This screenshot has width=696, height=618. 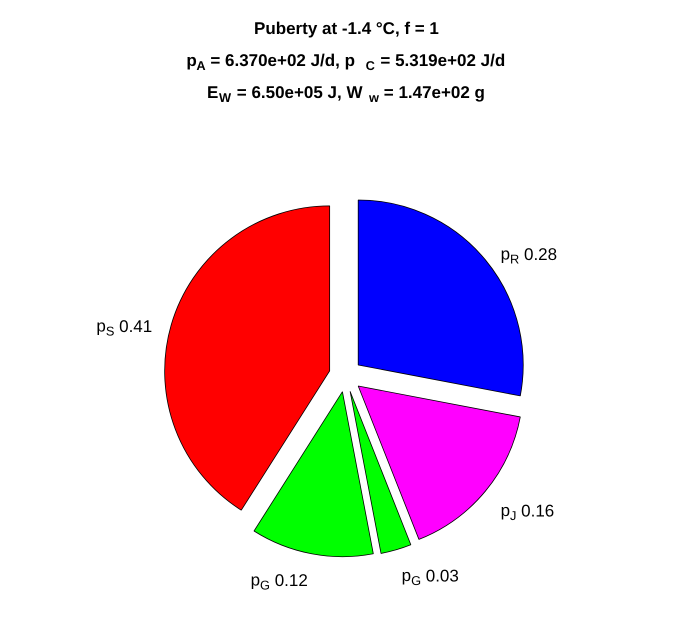 What do you see at coordinates (135, 326) in the screenshot?
I see `data-label: 0.41` at bounding box center [135, 326].